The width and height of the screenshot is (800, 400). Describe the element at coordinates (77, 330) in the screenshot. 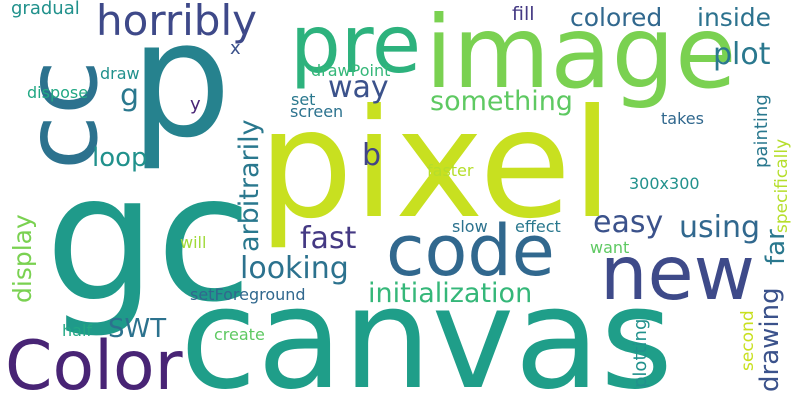

I see `word-half: half` at that location.